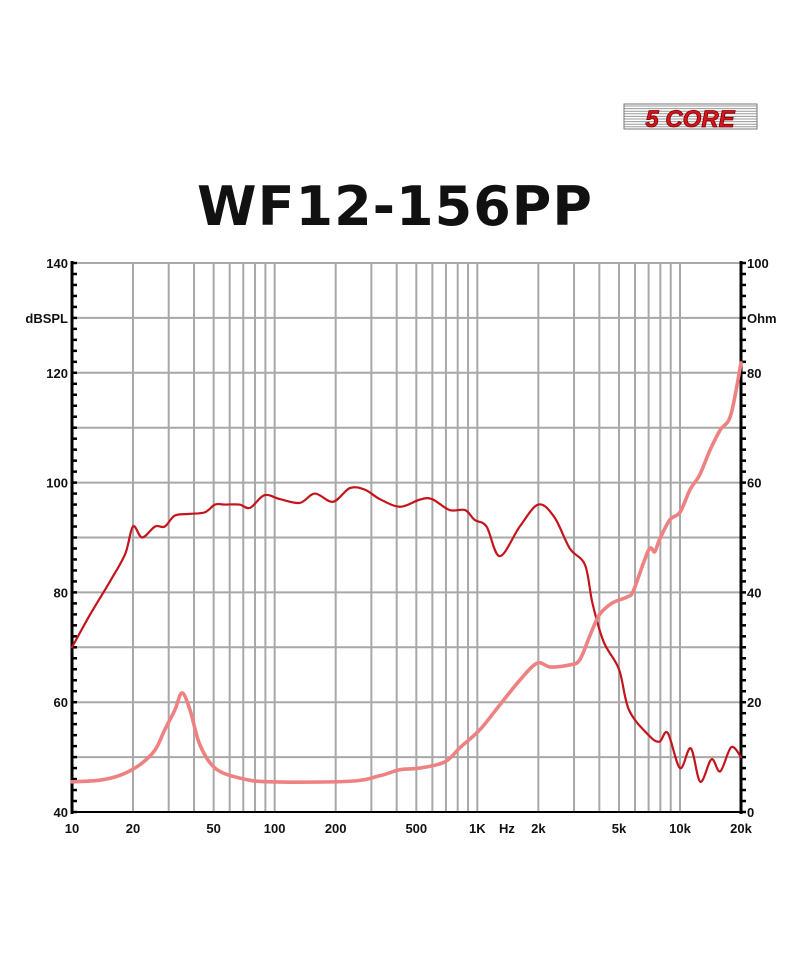  I want to click on brand-logo: 5 CORE, so click(690, 118).